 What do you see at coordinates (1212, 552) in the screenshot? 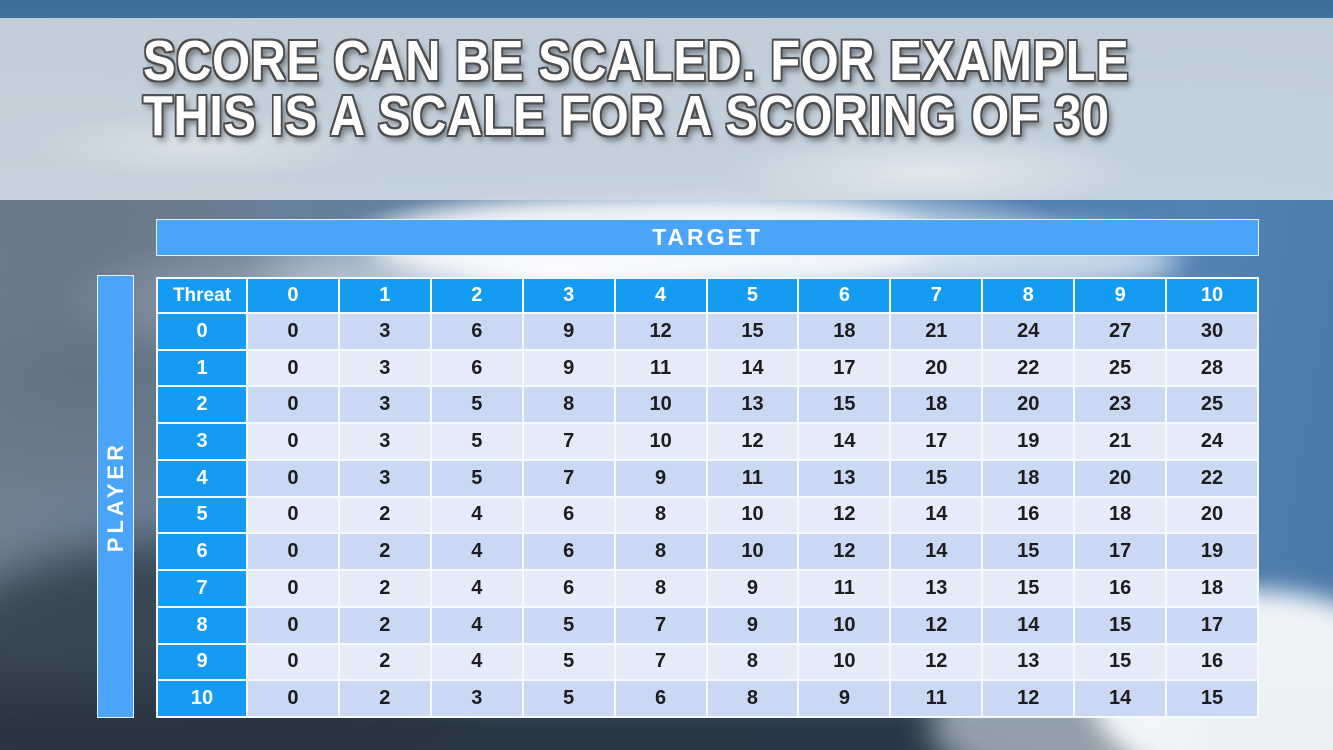
I see `score-cell: 19` at bounding box center [1212, 552].